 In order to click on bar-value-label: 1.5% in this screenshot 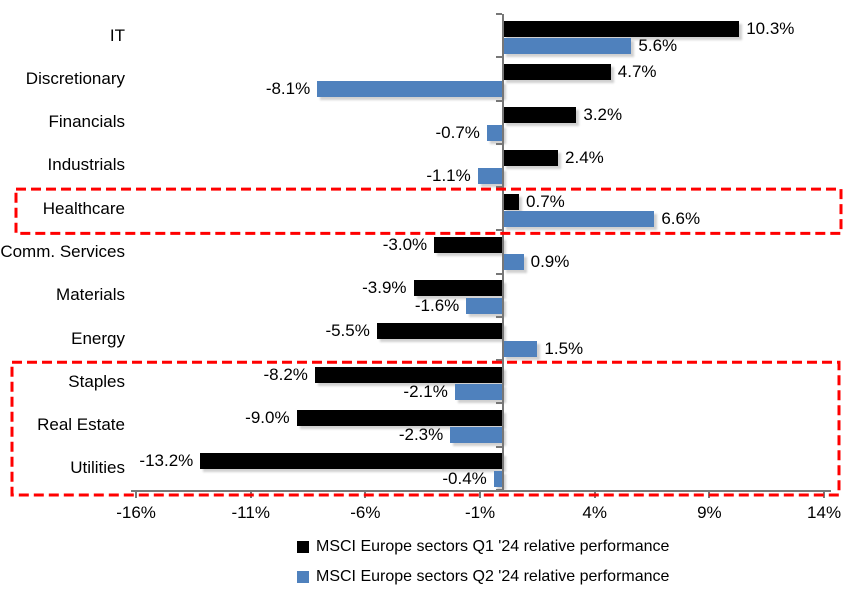, I will do `click(564, 348)`.